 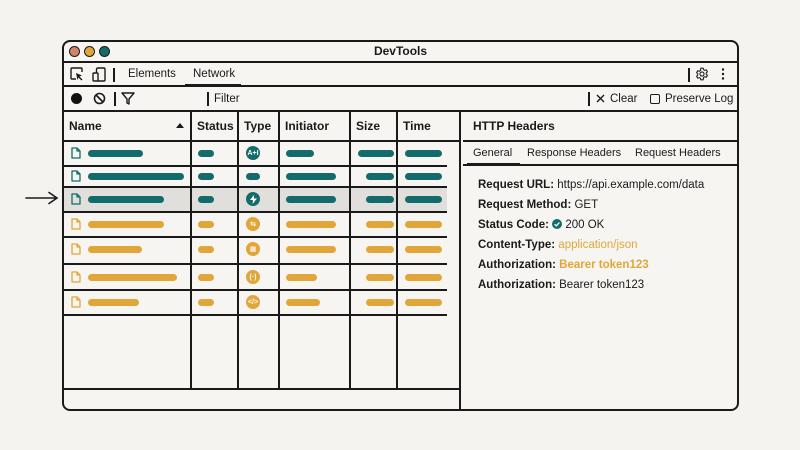 What do you see at coordinates (655, 98) in the screenshot?
I see `checkbox-icon` at bounding box center [655, 98].